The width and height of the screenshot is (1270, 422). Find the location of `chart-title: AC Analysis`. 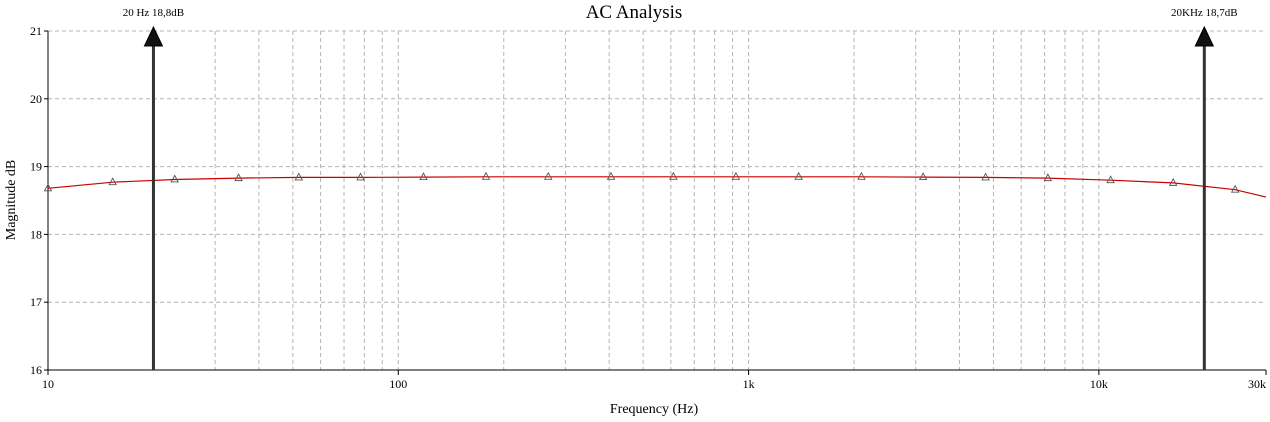

chart-title: AC Analysis is located at coordinates (634, 12).